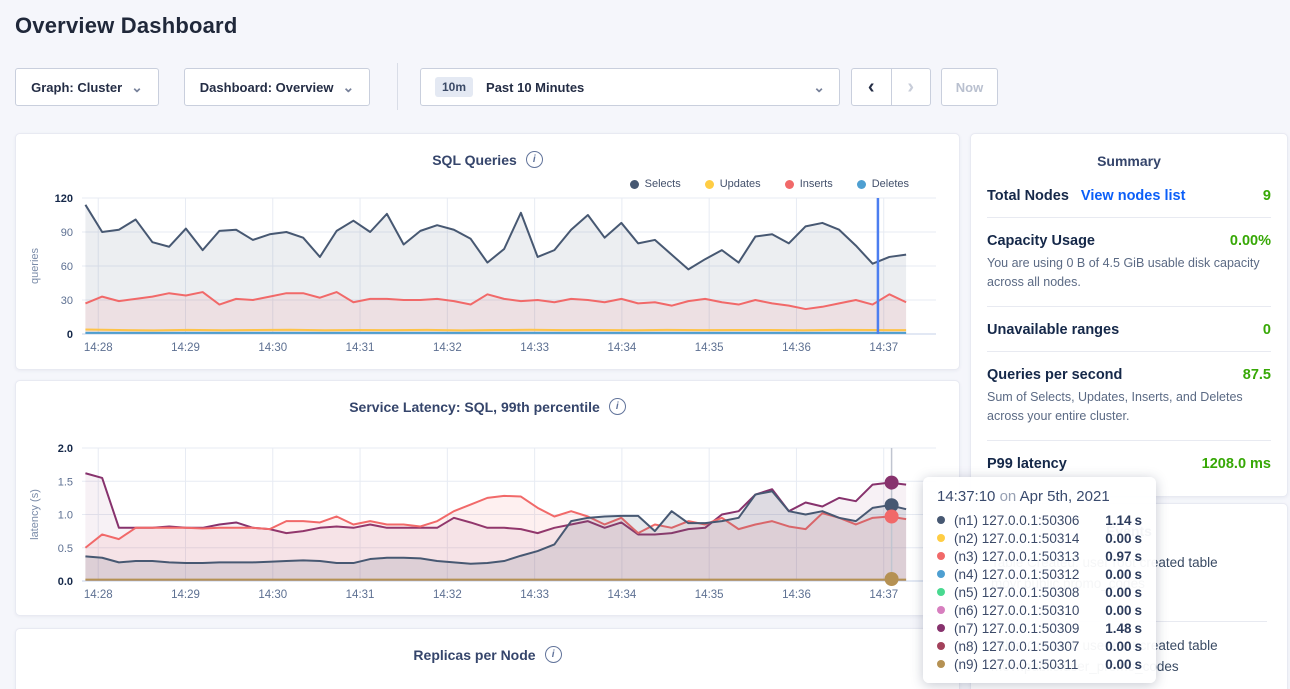 This screenshot has height=689, width=1290. What do you see at coordinates (1133, 196) in the screenshot?
I see `view-nodes-link: View nodes list` at bounding box center [1133, 196].